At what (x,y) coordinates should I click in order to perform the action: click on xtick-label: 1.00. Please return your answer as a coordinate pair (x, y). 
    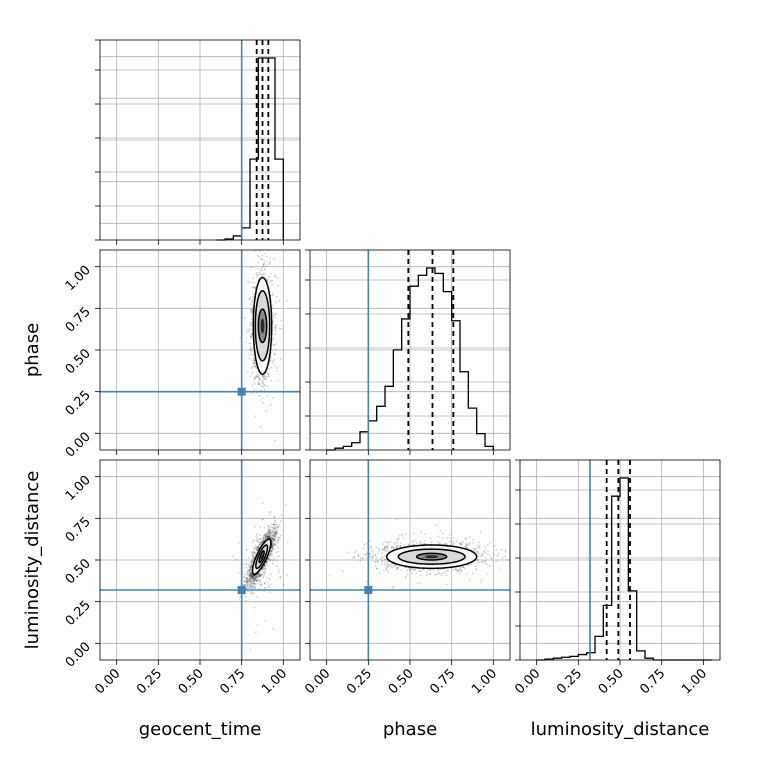
    Looking at the image, I should click on (484, 681).